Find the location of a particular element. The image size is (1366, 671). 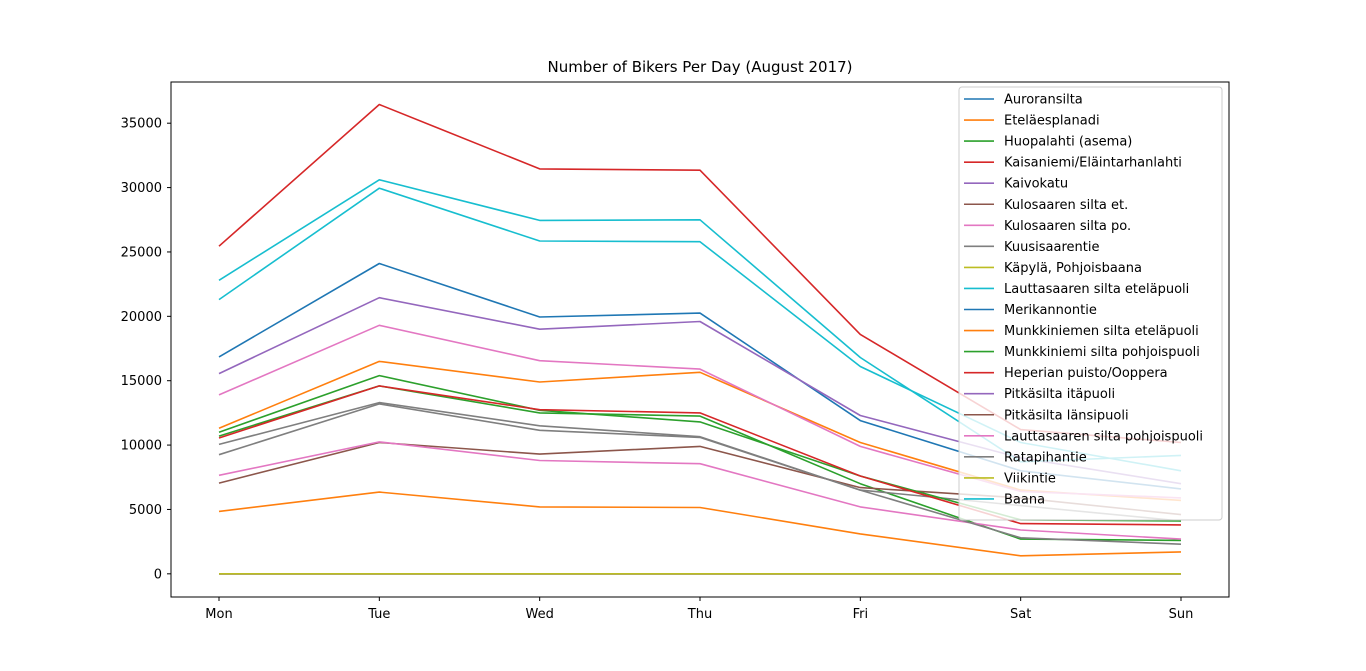

legend-entry: Kaisaniemi/Eläintarhanlahti is located at coordinates (1093, 163).